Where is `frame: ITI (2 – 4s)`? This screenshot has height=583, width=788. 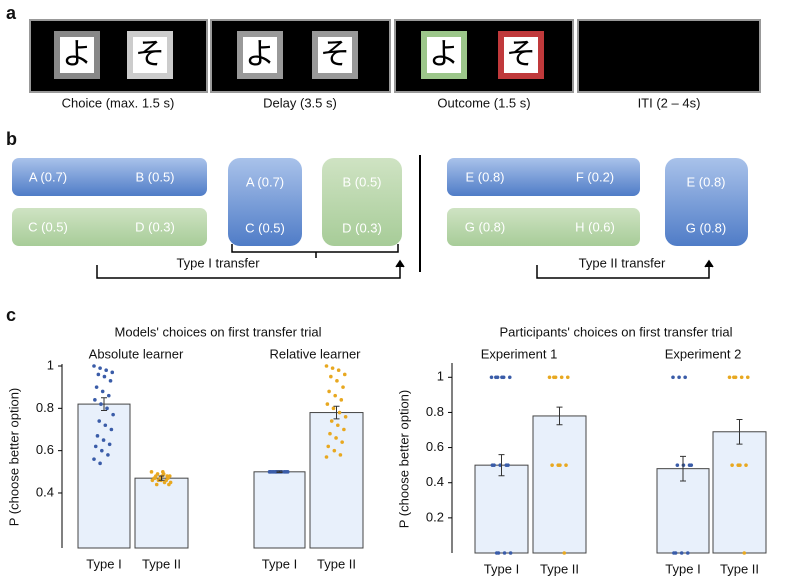
frame: ITI (2 – 4s) is located at coordinates (669, 64).